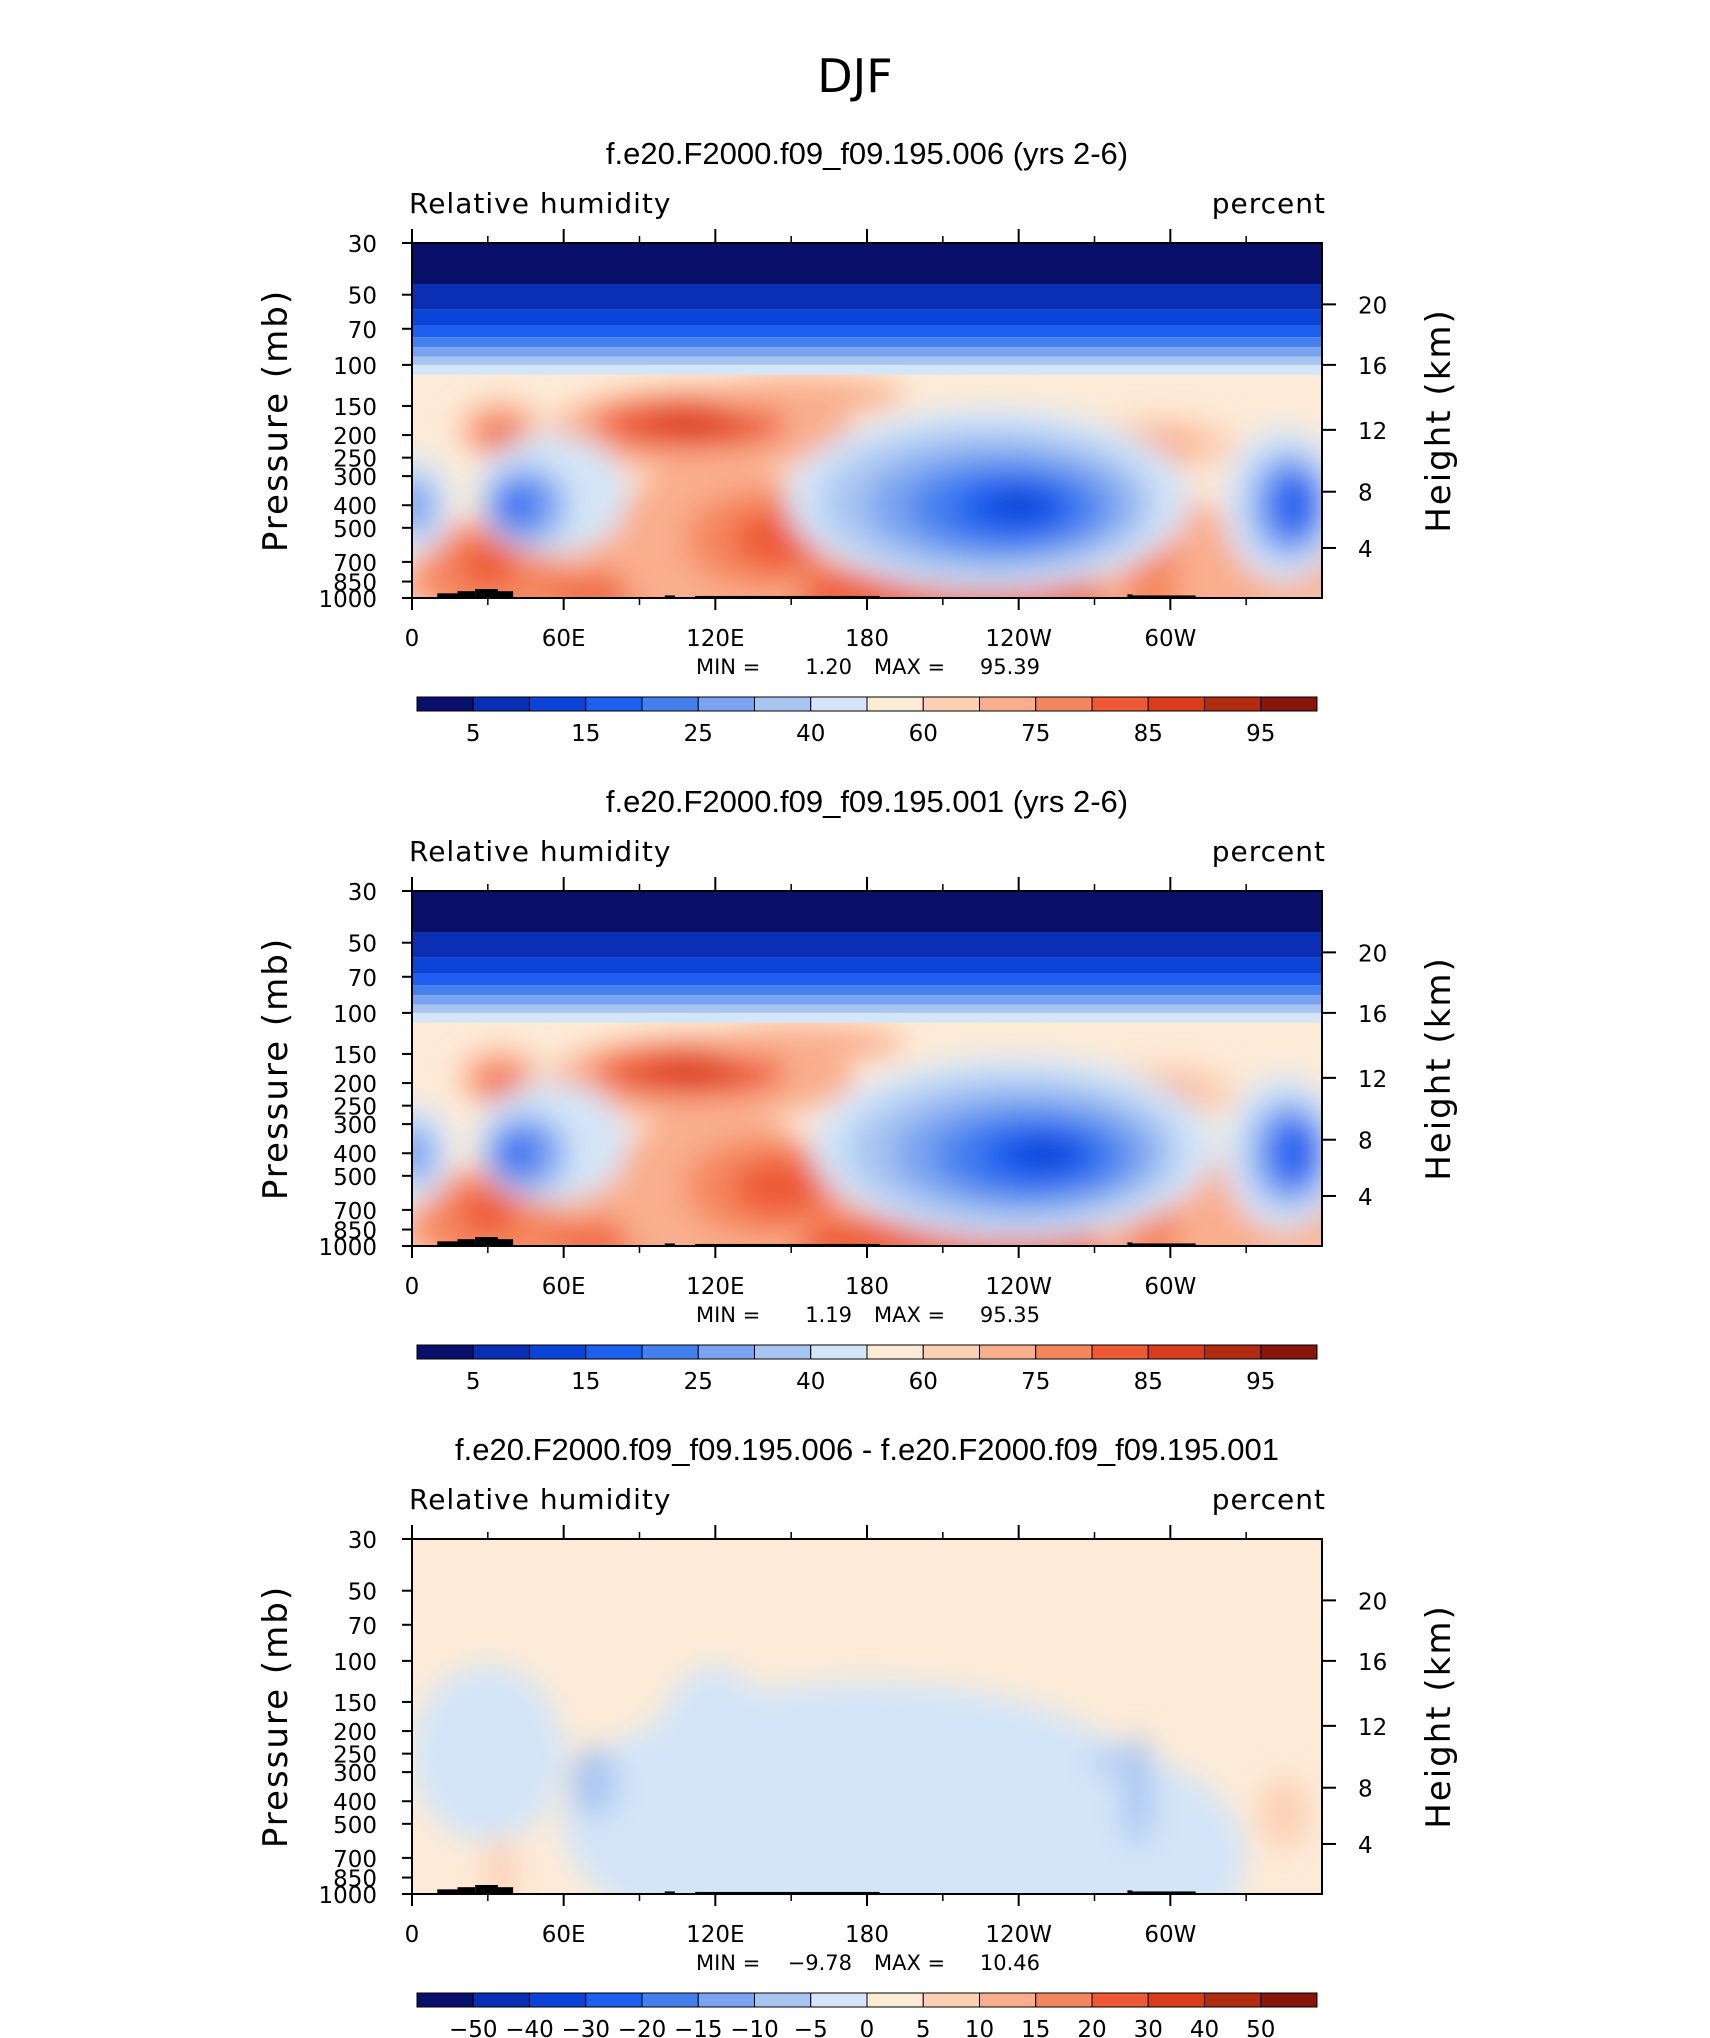  What do you see at coordinates (1148, 1382) in the screenshot?
I see `colorbar-label: 85` at bounding box center [1148, 1382].